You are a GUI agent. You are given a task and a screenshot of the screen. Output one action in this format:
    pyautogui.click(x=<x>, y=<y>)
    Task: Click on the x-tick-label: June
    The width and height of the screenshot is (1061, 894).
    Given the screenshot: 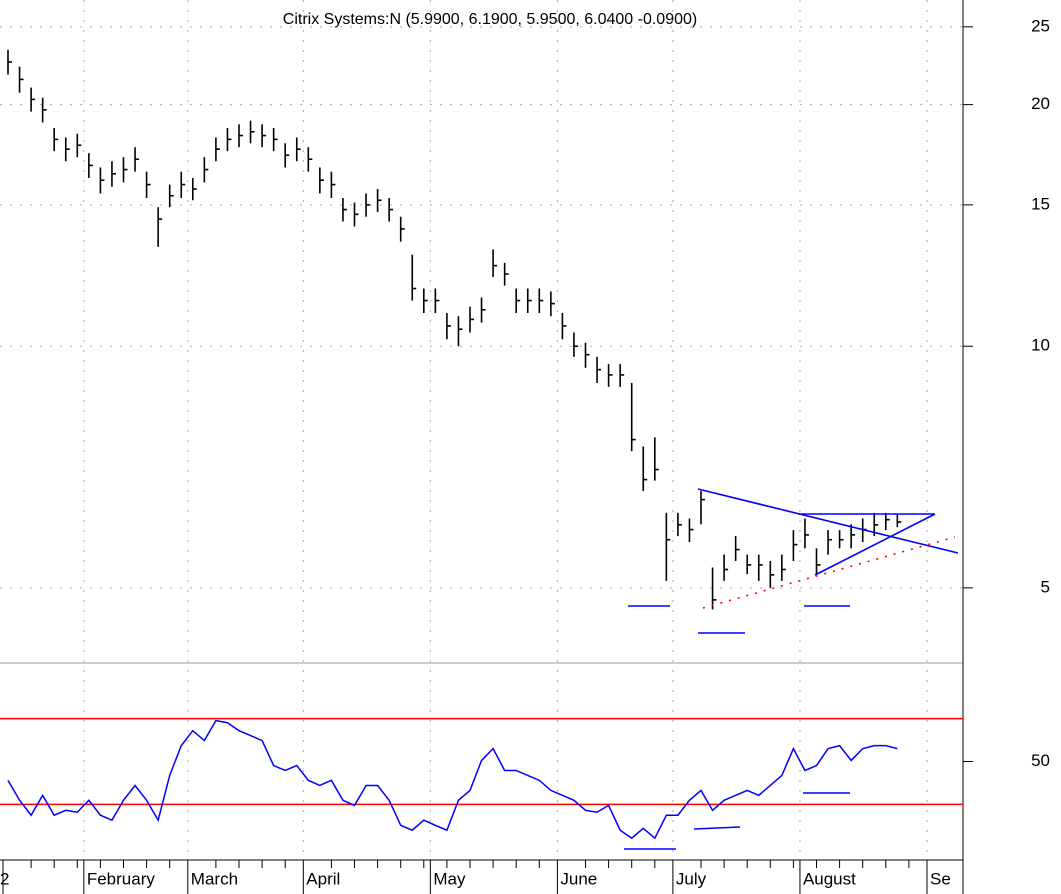 What is the action you would take?
    pyautogui.click(x=578, y=878)
    